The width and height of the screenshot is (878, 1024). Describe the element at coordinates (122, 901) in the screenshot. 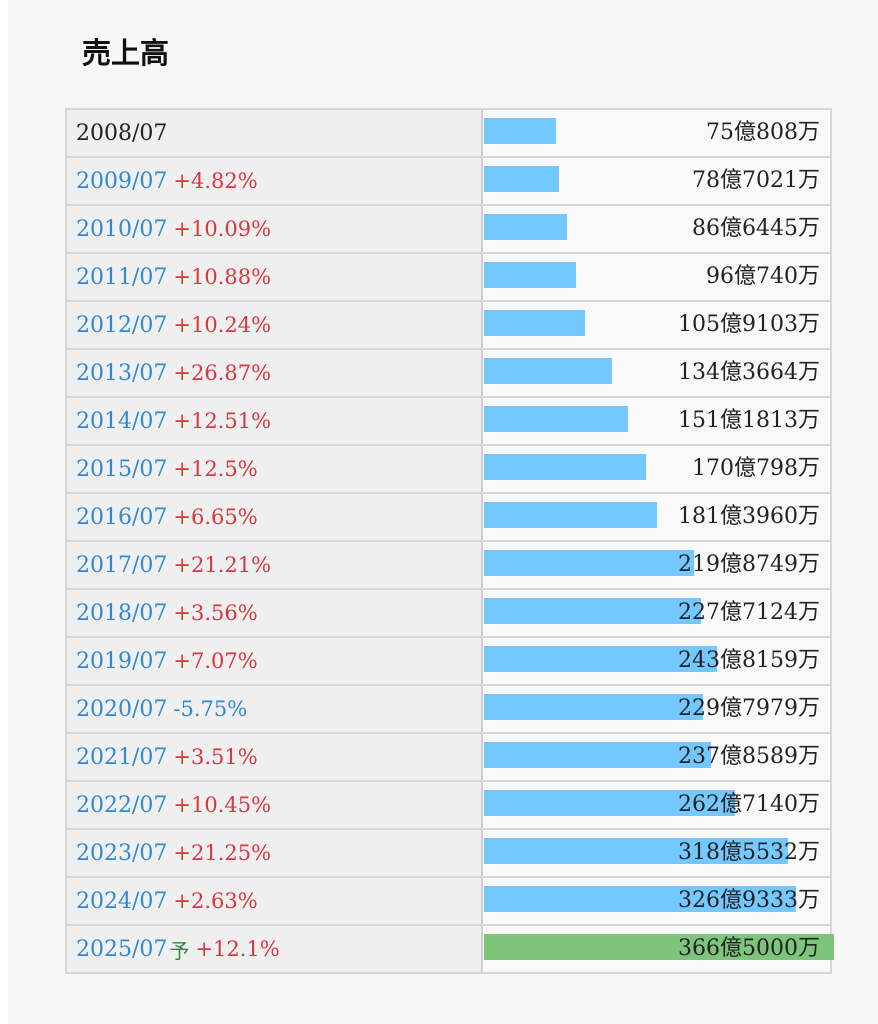

I see `year-label: 2024/07` at that location.